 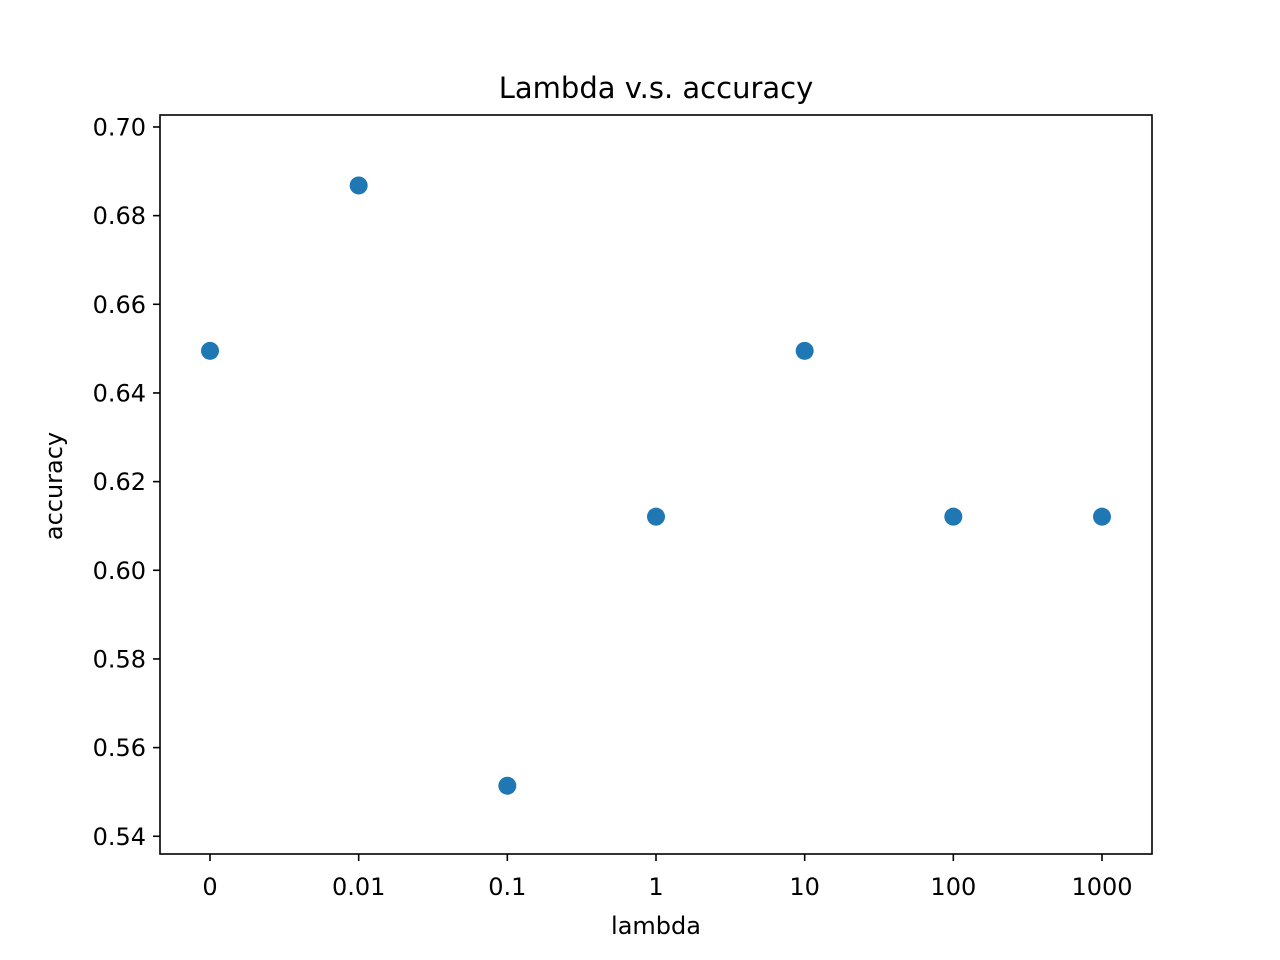 I want to click on x-axis: 0 0.01 0.1 1 10 100 1000, so click(x=667, y=877).